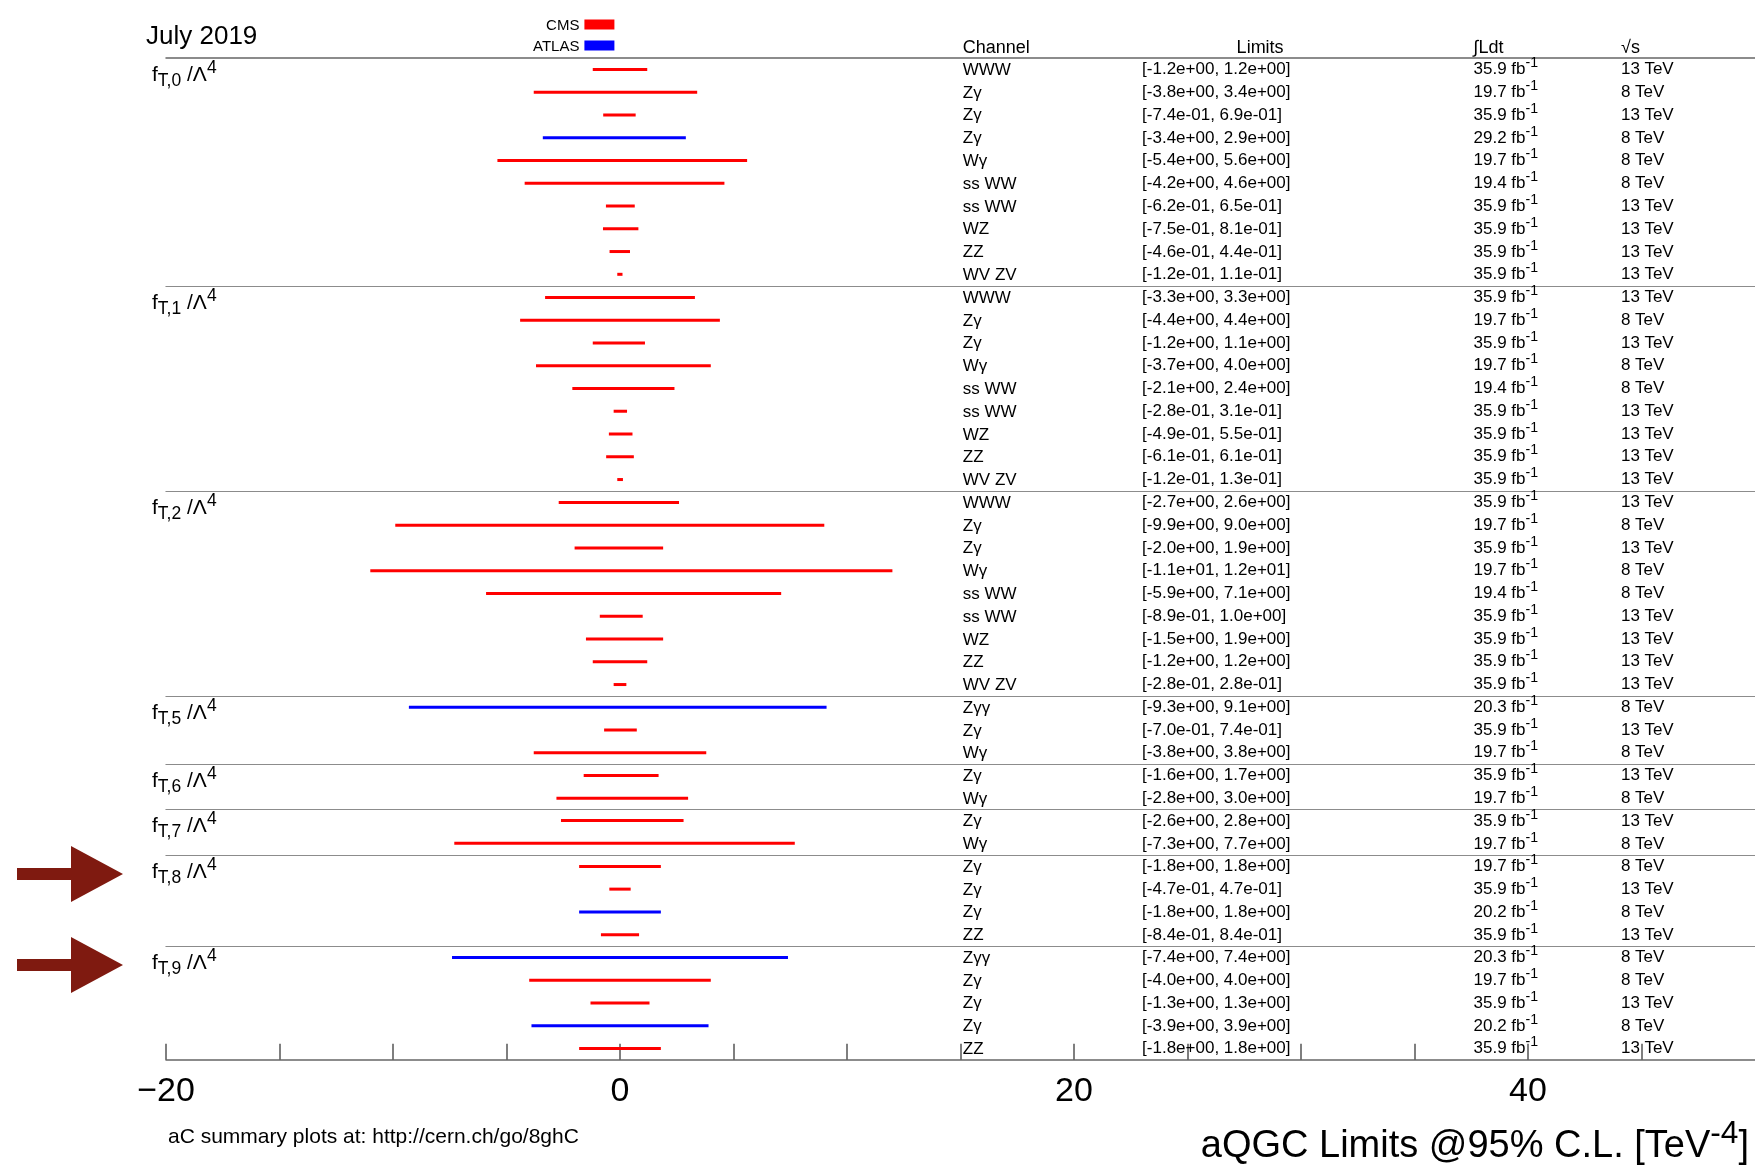  Describe the element at coordinates (1212, 251) in the screenshot. I see `annotation: [-4.6e-01, 4.4e-01]` at that location.